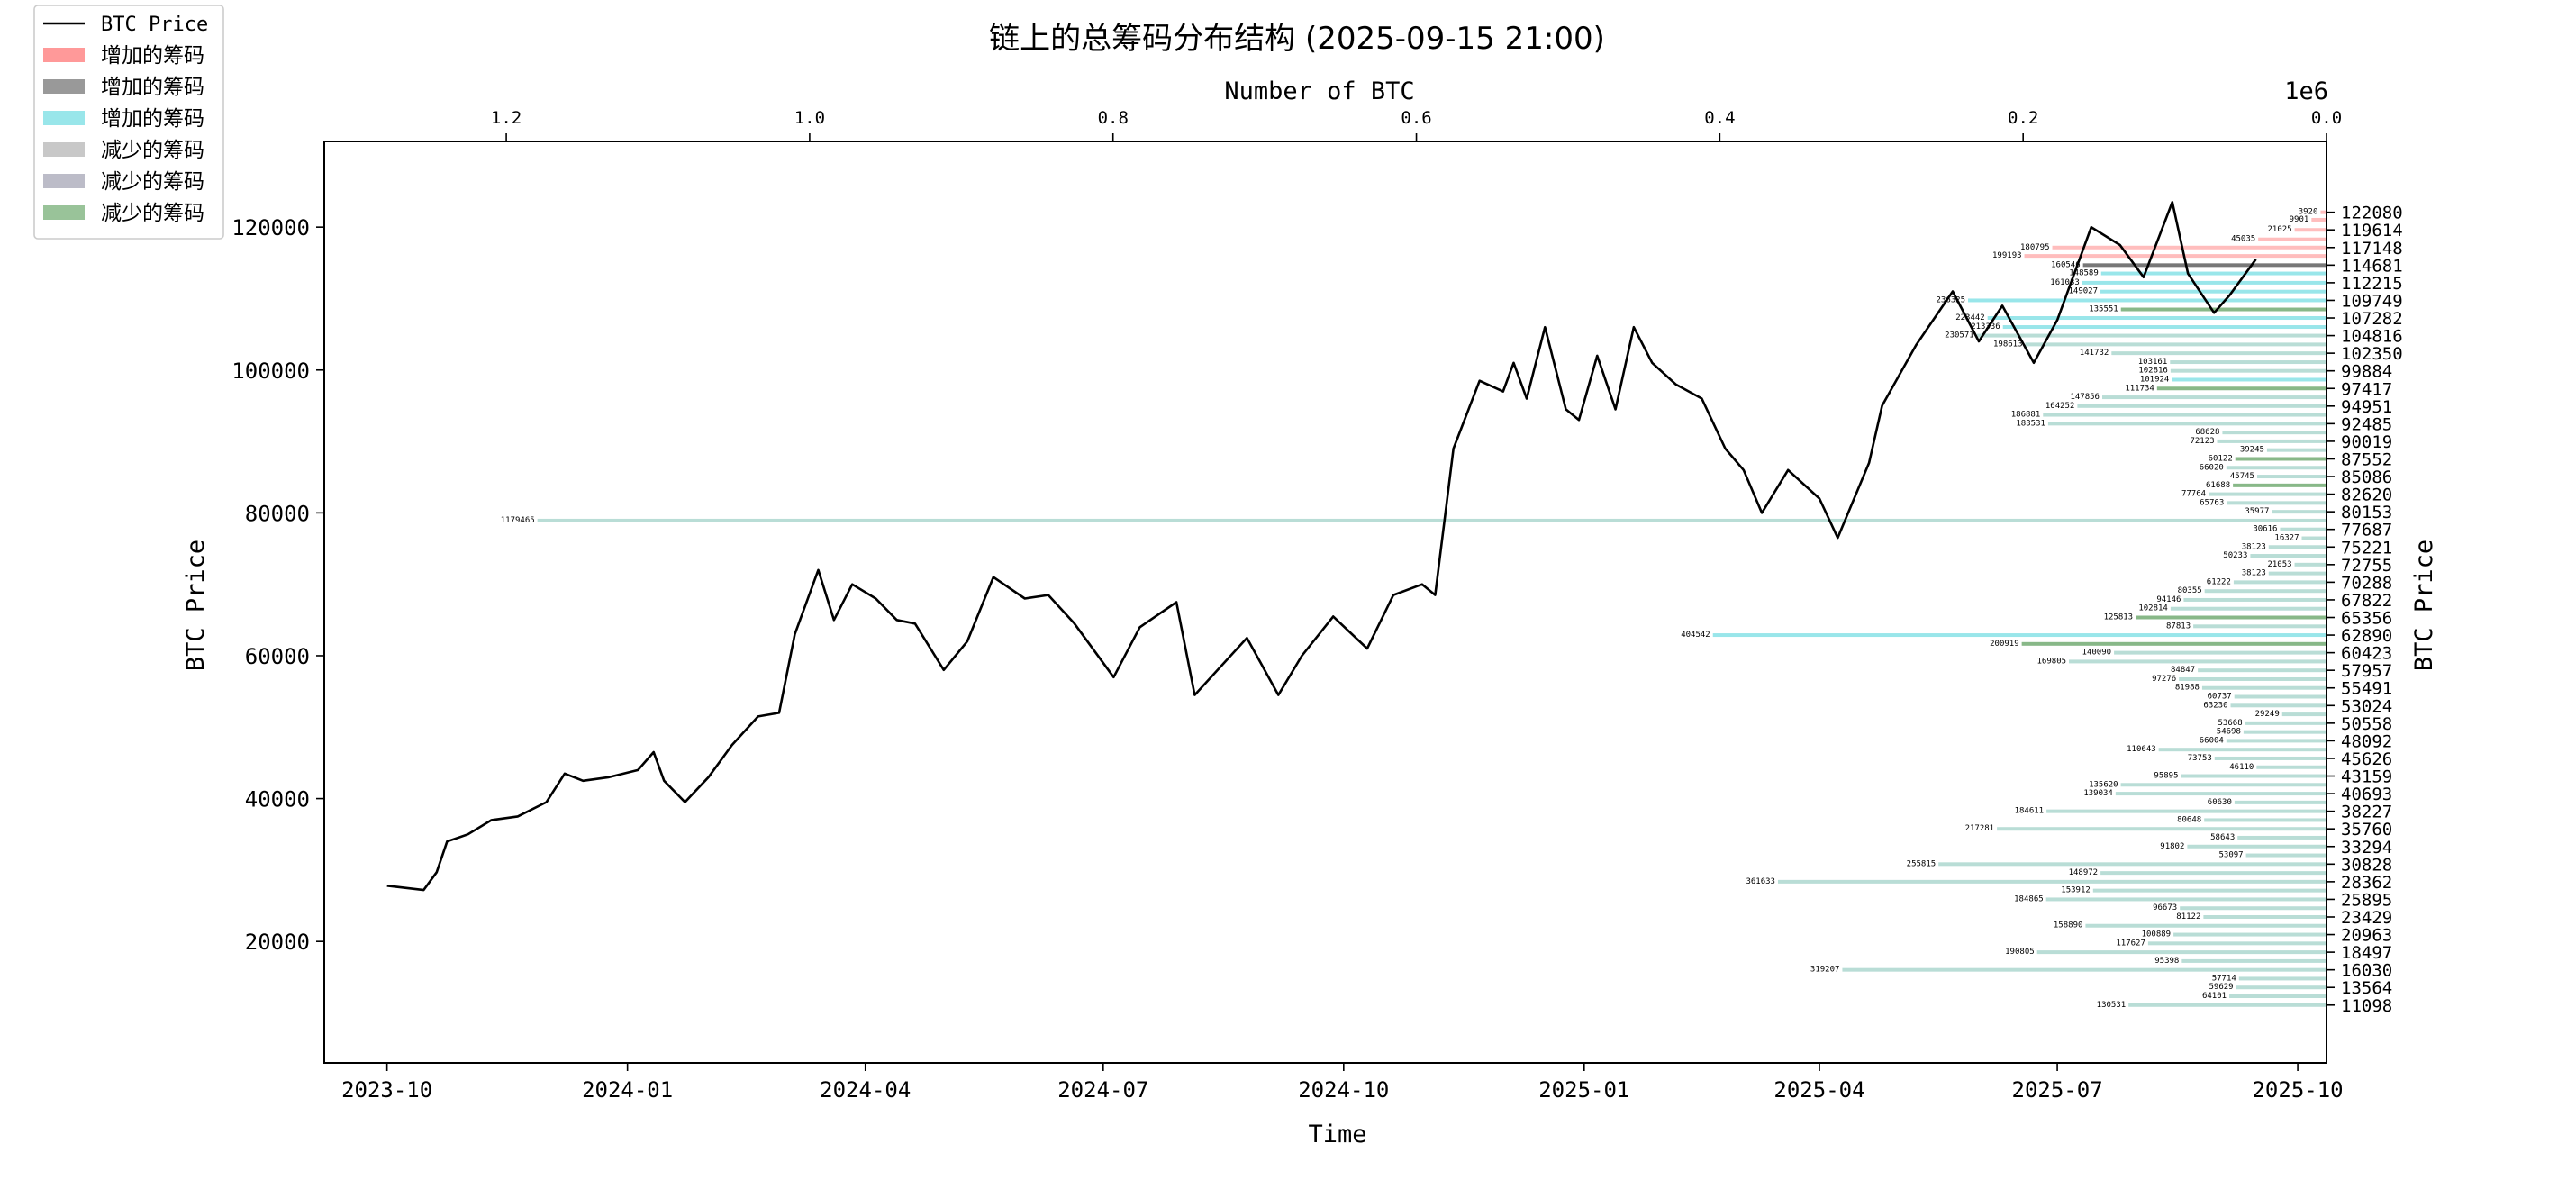  What do you see at coordinates (2265, 530) in the screenshot?
I see `chip-bar-label: 30616` at bounding box center [2265, 530].